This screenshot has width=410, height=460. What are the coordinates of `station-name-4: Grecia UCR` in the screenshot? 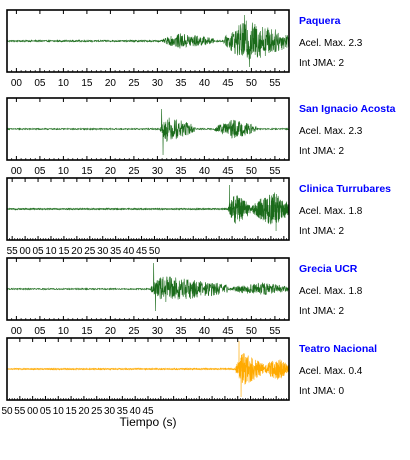 It's located at (328, 269).